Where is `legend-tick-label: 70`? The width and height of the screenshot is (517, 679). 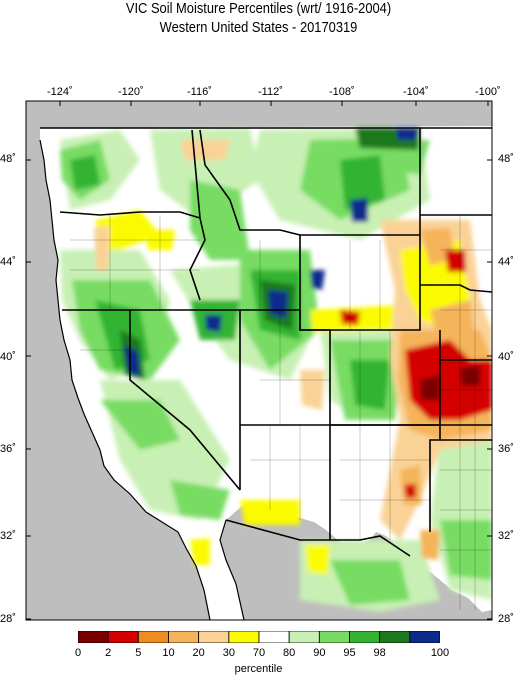 legend-tick-label: 70 is located at coordinates (259, 653).